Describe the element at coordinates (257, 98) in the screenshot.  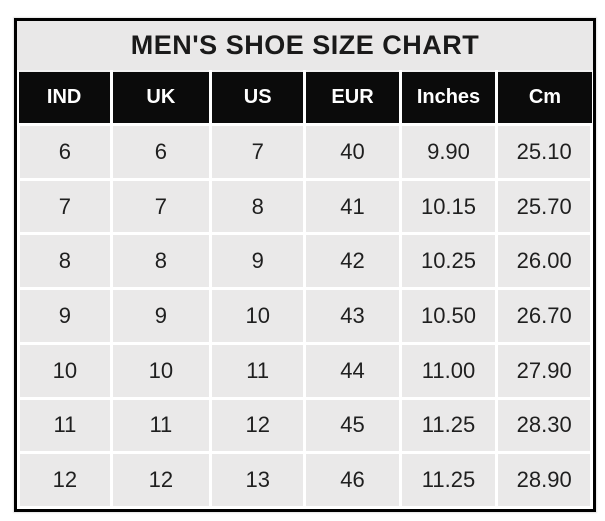
I see `column-header-us: US` at that location.